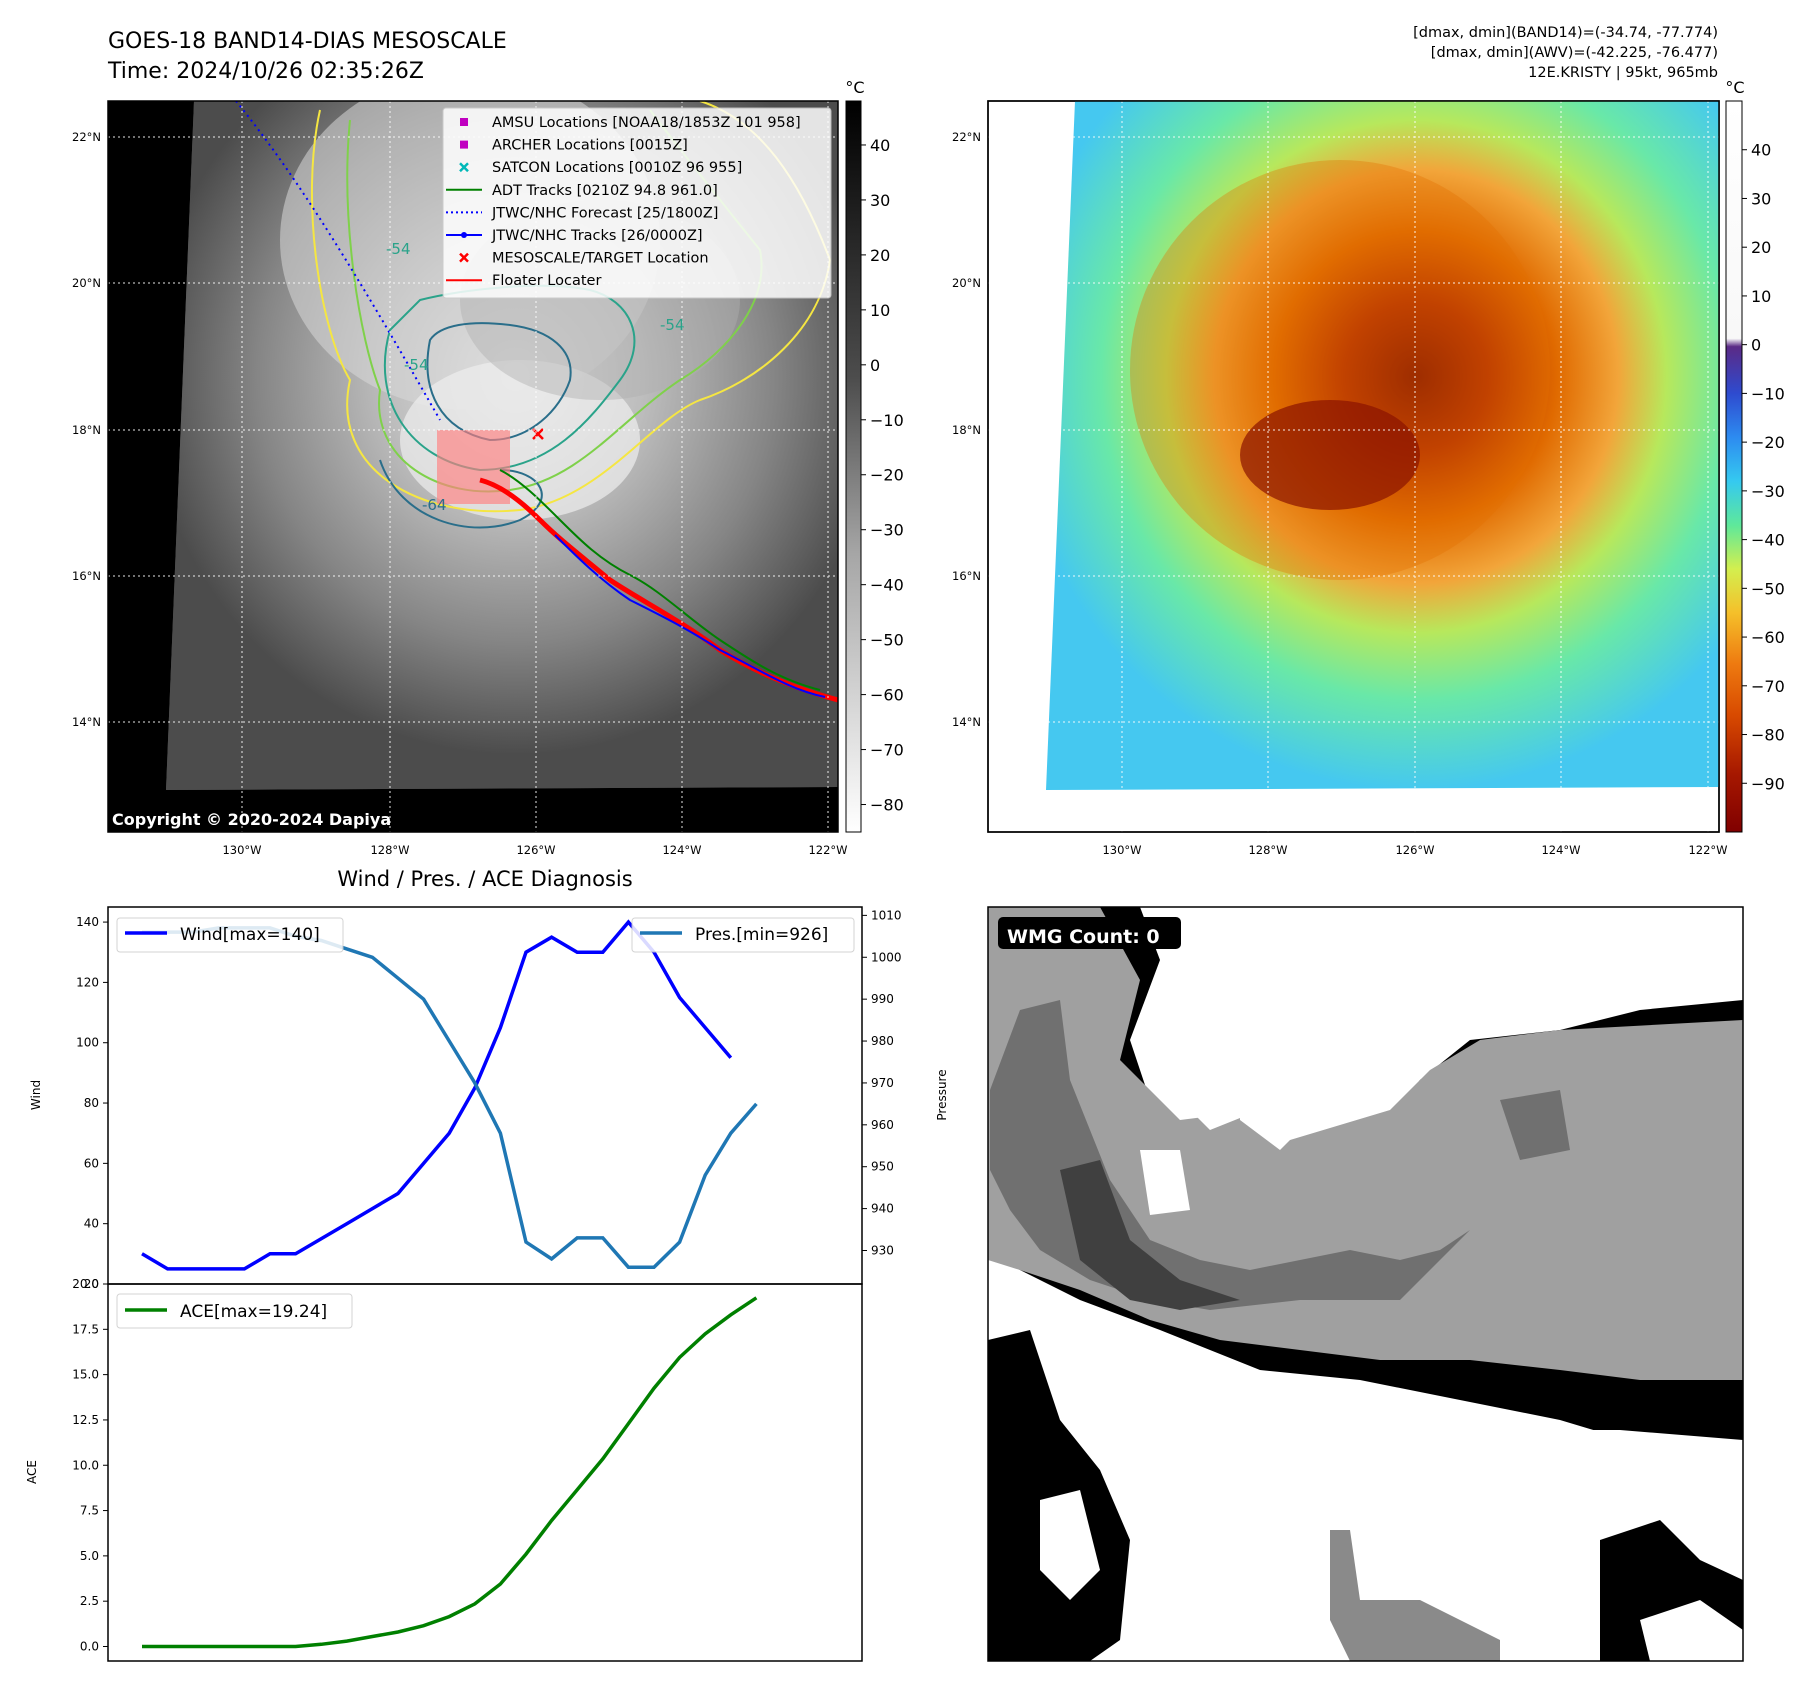 This screenshot has width=1801, height=1690. What do you see at coordinates (1761, 198) in the screenshot?
I see `awv-cbar-label-1: 30` at bounding box center [1761, 198].